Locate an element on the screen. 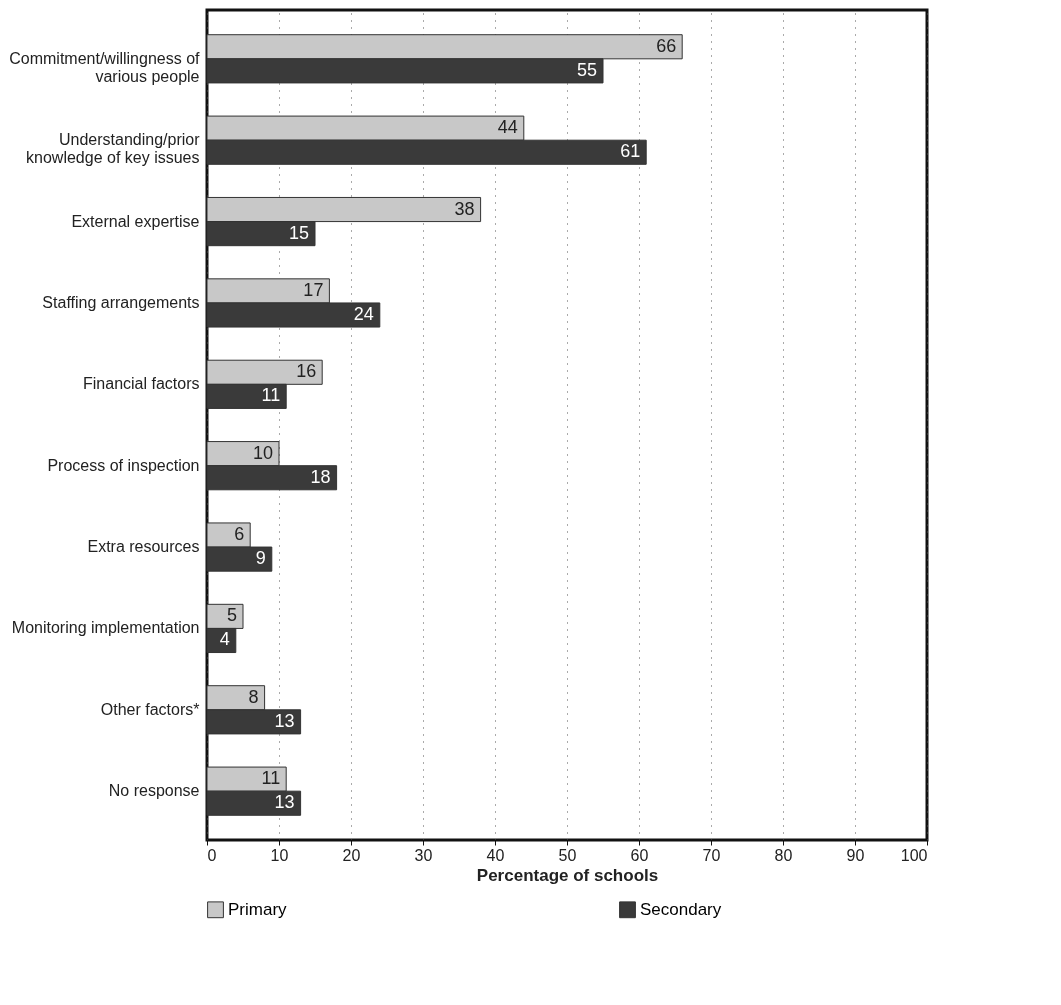 The image size is (1061, 1005). data-label: 10 is located at coordinates (262, 452).